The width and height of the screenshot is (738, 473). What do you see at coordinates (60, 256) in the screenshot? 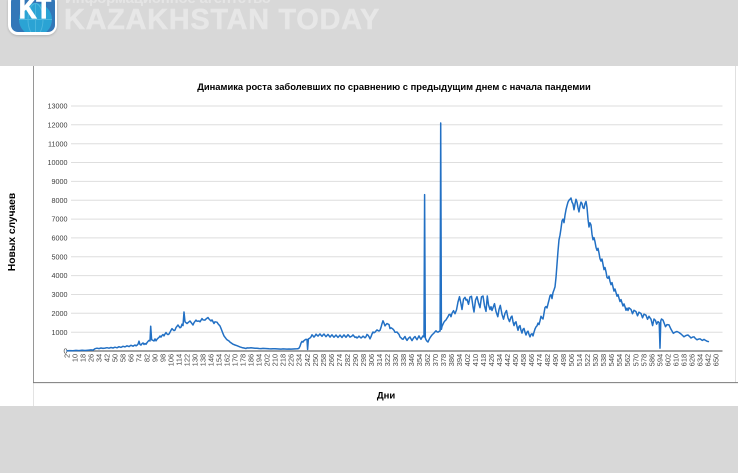
I see `svg-text: 5000` at bounding box center [60, 256].